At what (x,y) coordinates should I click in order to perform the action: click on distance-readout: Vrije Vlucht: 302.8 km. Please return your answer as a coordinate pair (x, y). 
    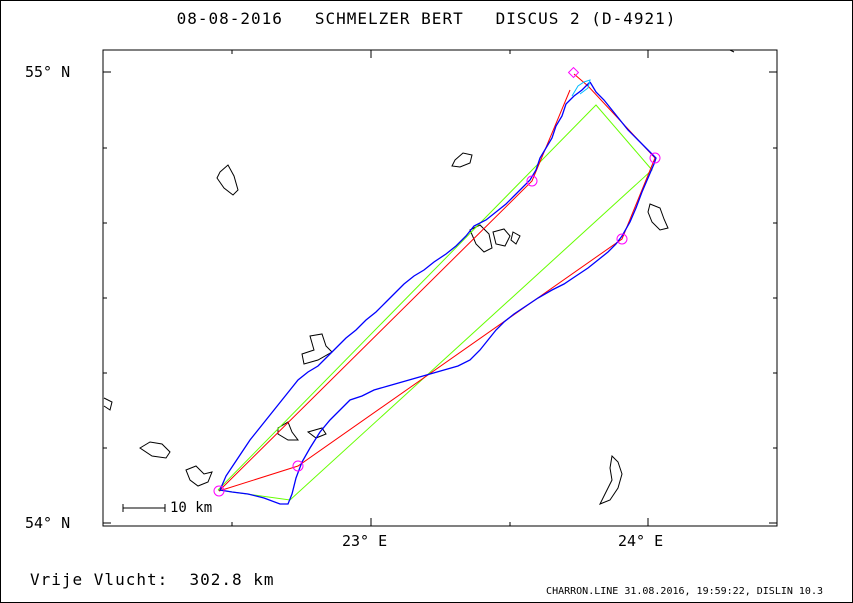
    Looking at the image, I should click on (152, 579).